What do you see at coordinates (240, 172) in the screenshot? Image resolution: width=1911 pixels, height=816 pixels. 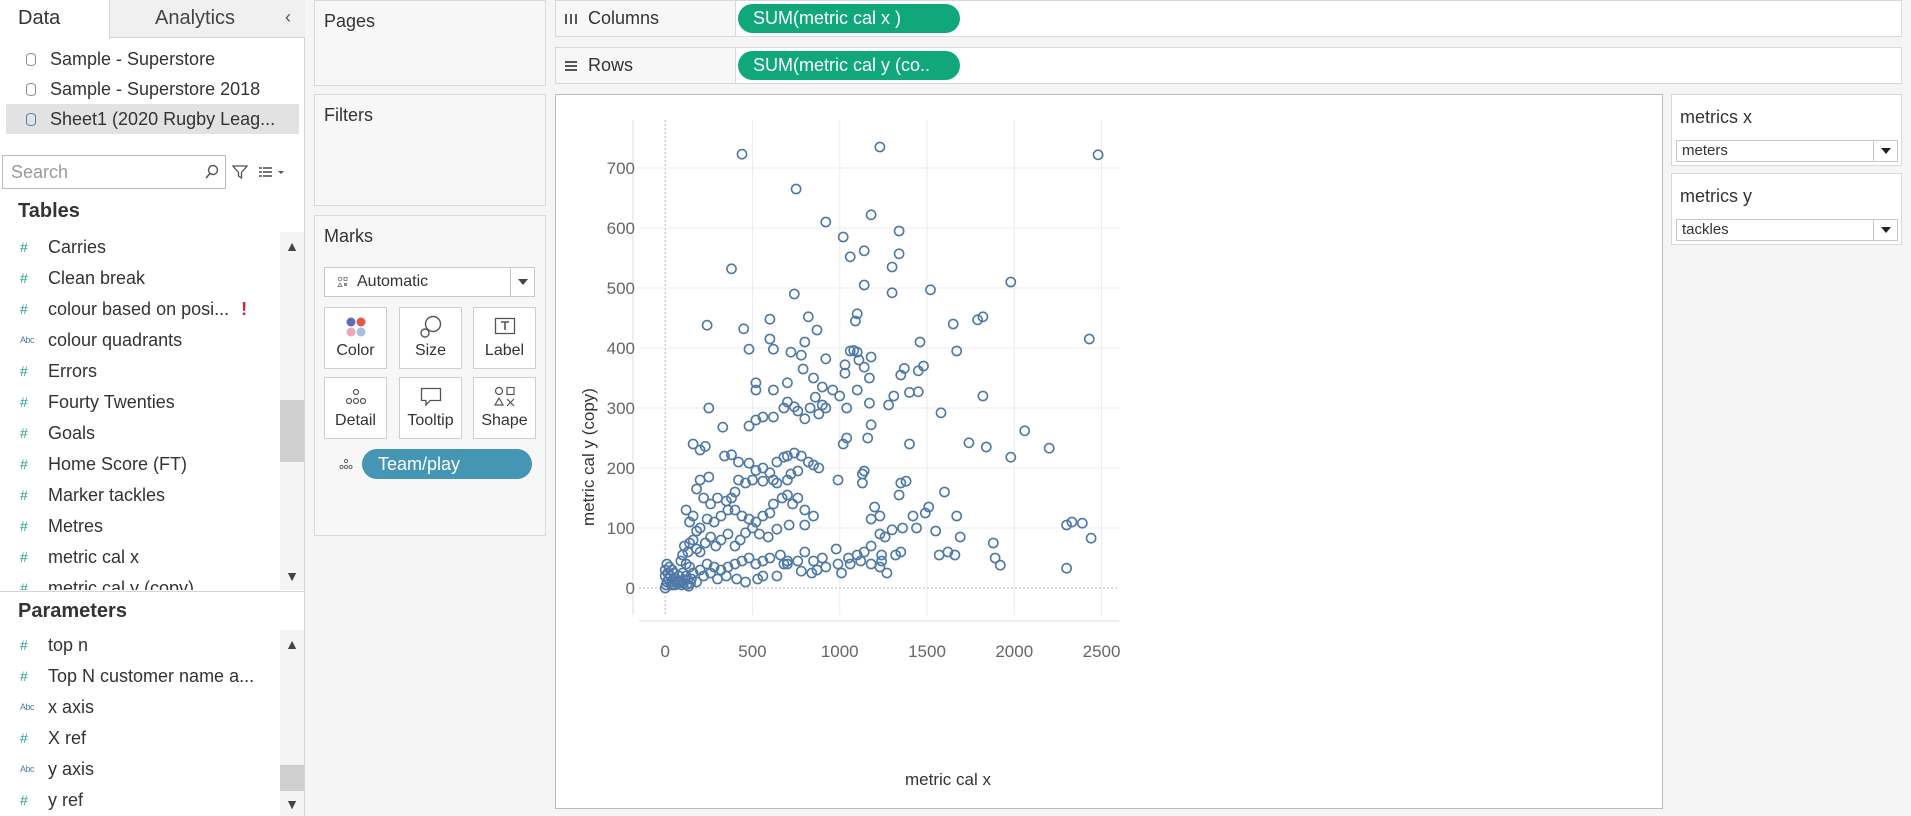 I see `filter-icon` at bounding box center [240, 172].